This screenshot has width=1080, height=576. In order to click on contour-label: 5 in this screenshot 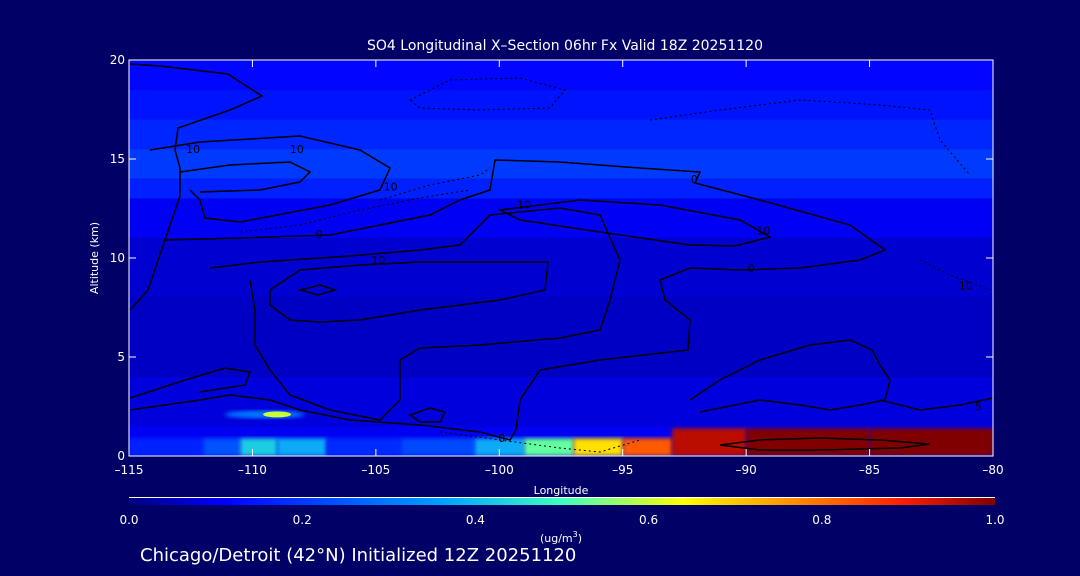, I will do `click(978, 407)`.